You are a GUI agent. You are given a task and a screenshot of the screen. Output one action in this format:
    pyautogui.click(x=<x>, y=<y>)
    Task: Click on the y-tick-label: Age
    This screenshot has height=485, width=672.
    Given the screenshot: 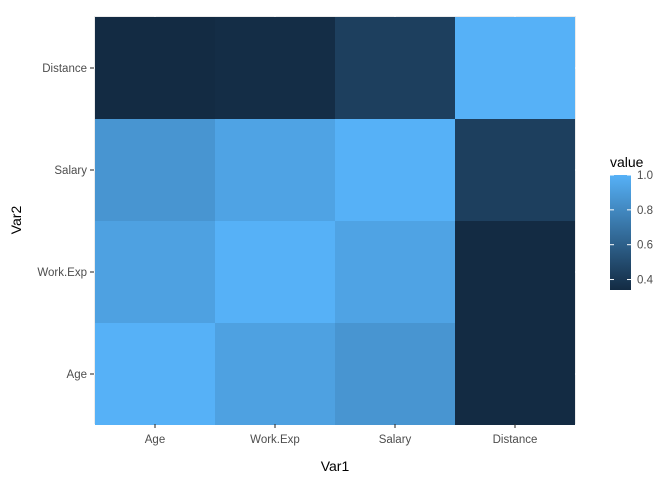 What is the action you would take?
    pyautogui.click(x=77, y=375)
    